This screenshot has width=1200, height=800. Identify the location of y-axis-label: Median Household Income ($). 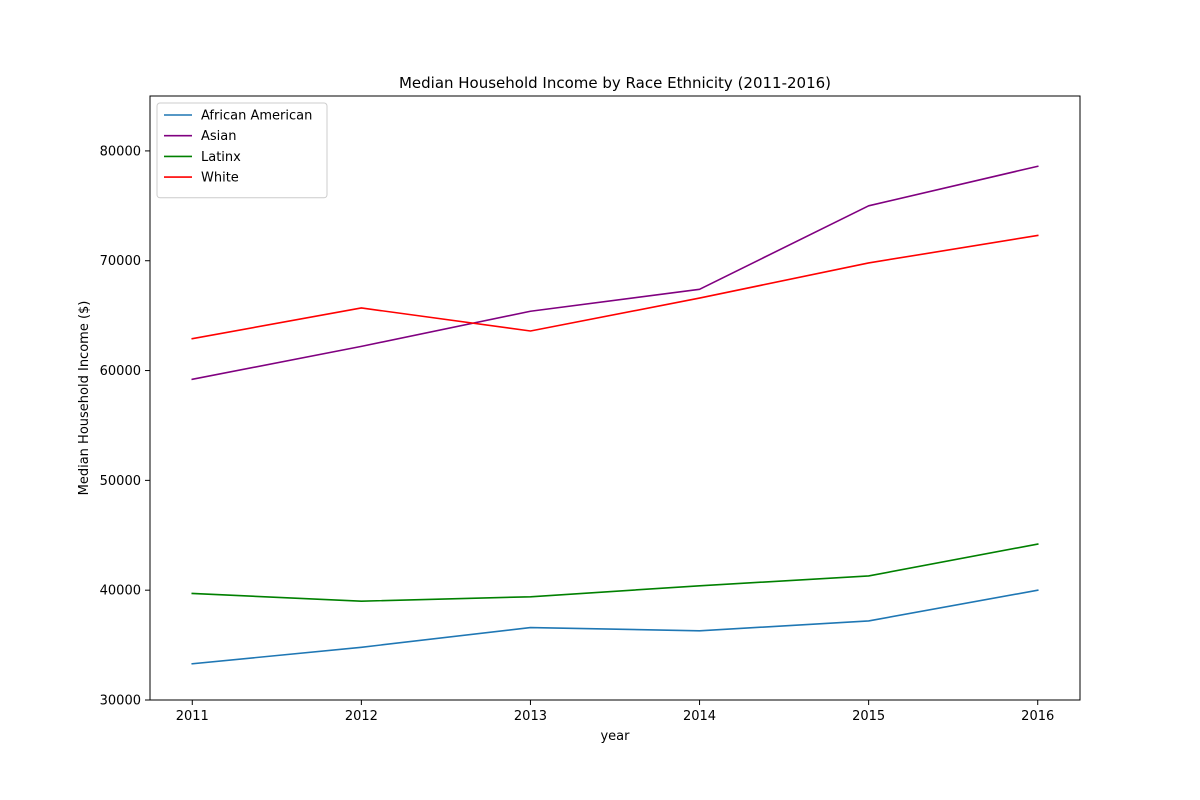
(84, 398).